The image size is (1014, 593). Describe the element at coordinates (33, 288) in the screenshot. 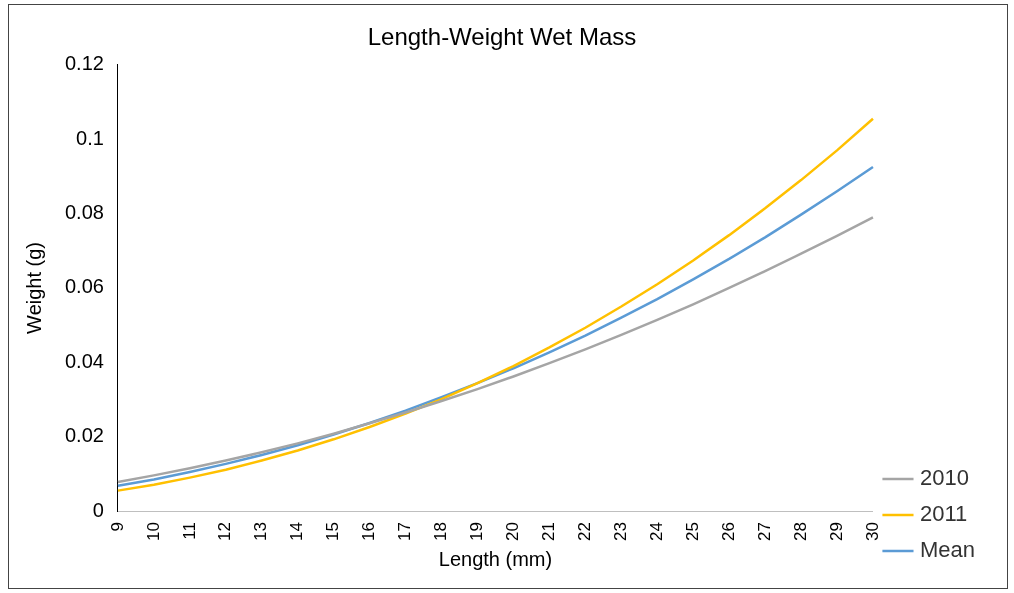

I see `y-axis-title: Weight (g)` at that location.